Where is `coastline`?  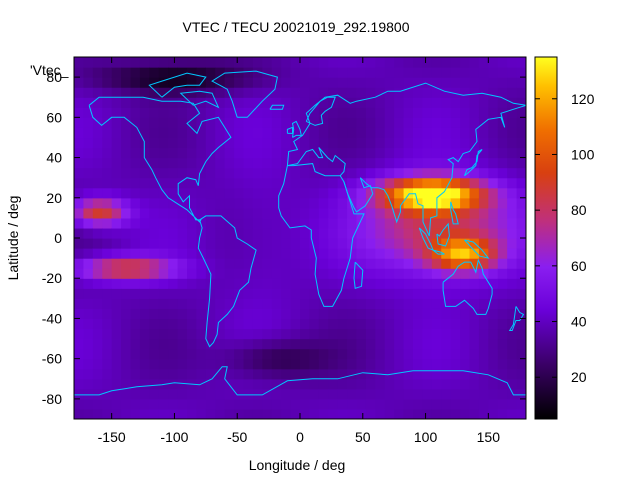 coastline is located at coordinates (434, 170).